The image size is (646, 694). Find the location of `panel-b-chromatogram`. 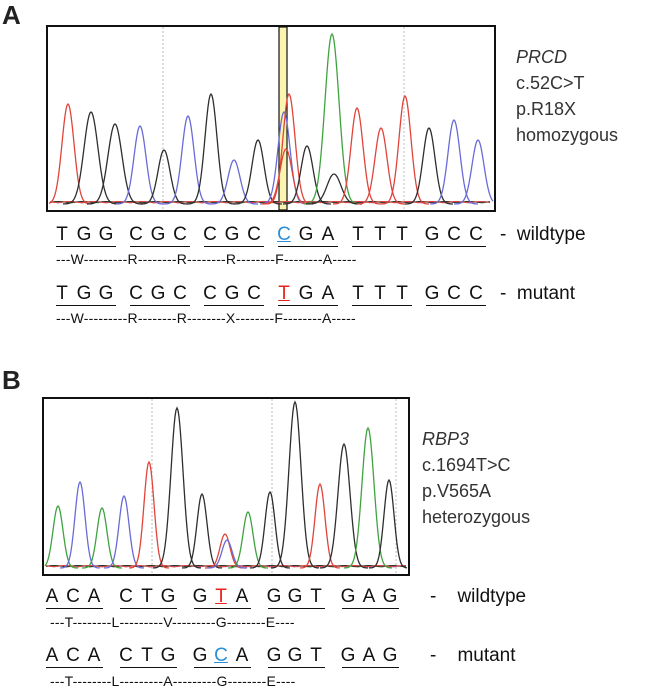

panel-b-chromatogram is located at coordinates (226, 486).